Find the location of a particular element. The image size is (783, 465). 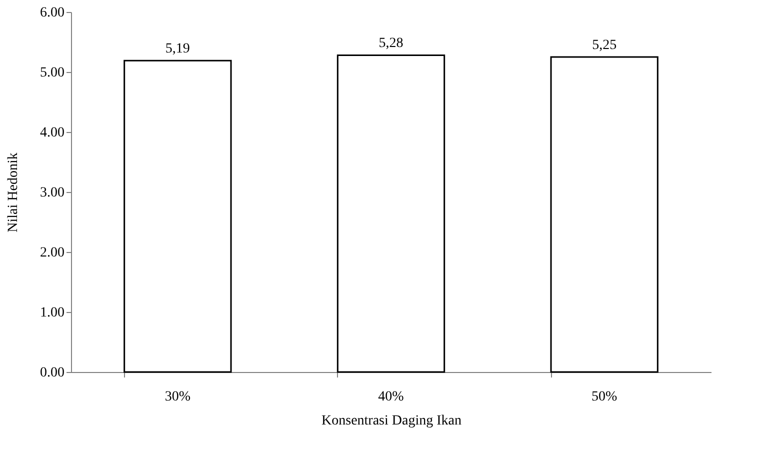

y-tick-label: 6.00 is located at coordinates (52, 13).